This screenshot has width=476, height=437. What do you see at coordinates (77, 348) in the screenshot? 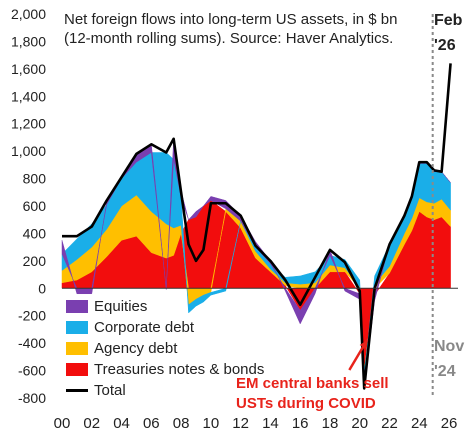
I see `legend-swatch-agency-debt` at bounding box center [77, 348].